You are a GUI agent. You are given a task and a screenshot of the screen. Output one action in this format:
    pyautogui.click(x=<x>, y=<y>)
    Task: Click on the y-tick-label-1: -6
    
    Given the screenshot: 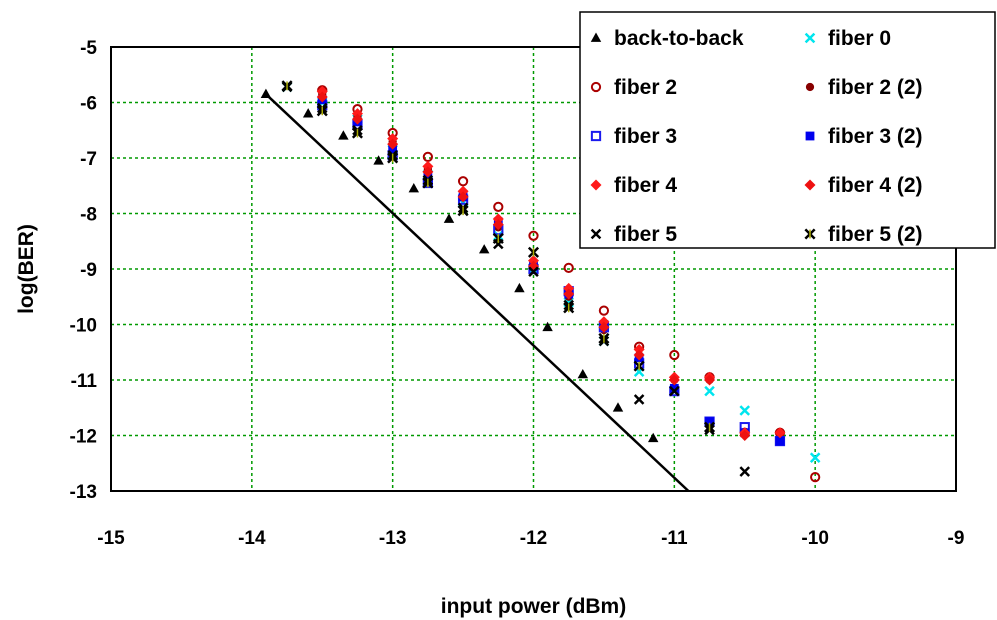 What is the action you would take?
    pyautogui.click(x=88, y=104)
    